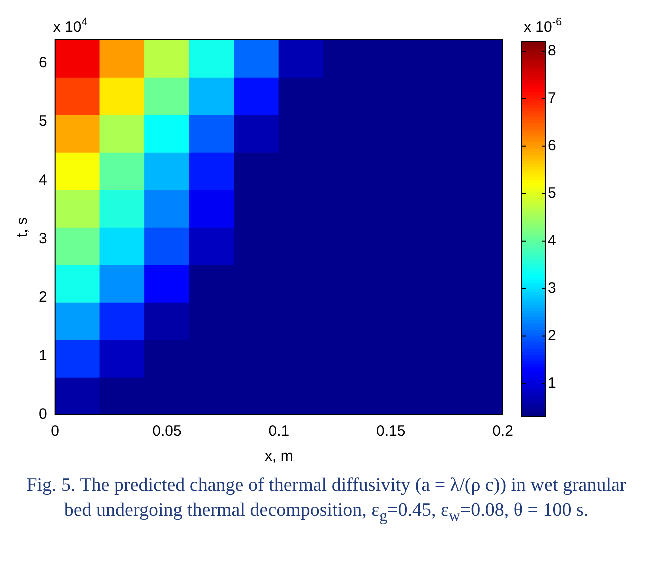 This screenshot has width=653, height=581. I want to click on x-tick-label: 0, so click(55, 431).